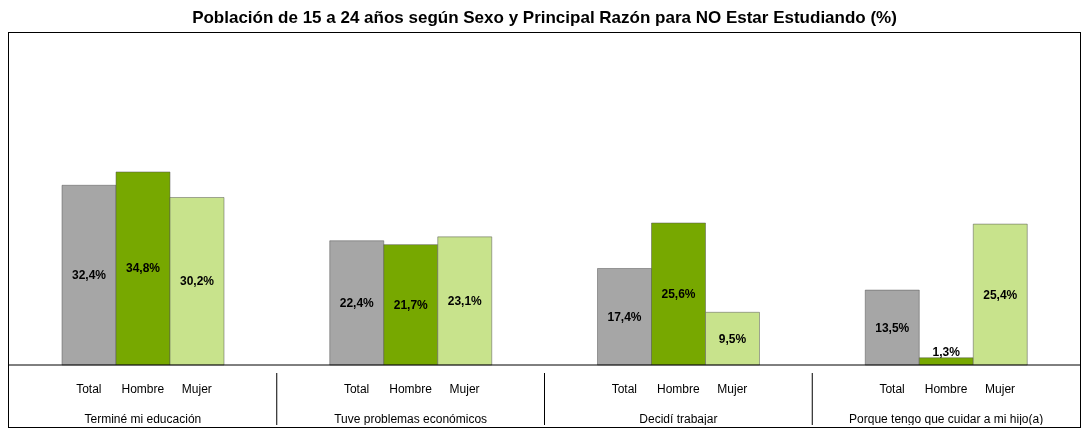 Image resolution: width=1089 pixels, height=448 pixels. I want to click on chart-title: Población de 15 a 24 años según Sexo y Principal Razón para NO Estar Estudiando (%), so click(544, 18).